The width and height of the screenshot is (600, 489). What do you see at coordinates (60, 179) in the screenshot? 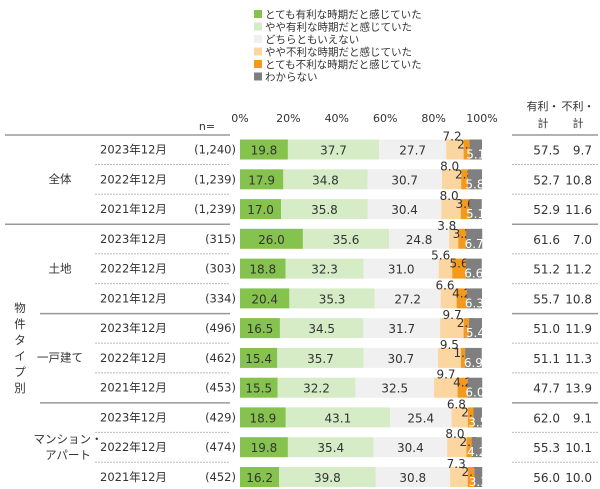
I see `group-label: 全体` at bounding box center [60, 179].